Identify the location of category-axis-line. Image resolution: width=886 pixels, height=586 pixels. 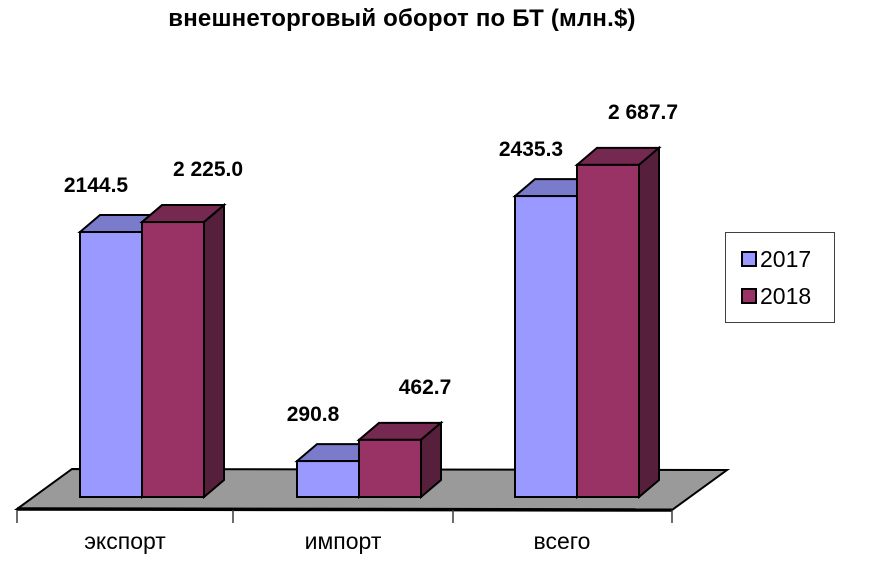
(344, 509).